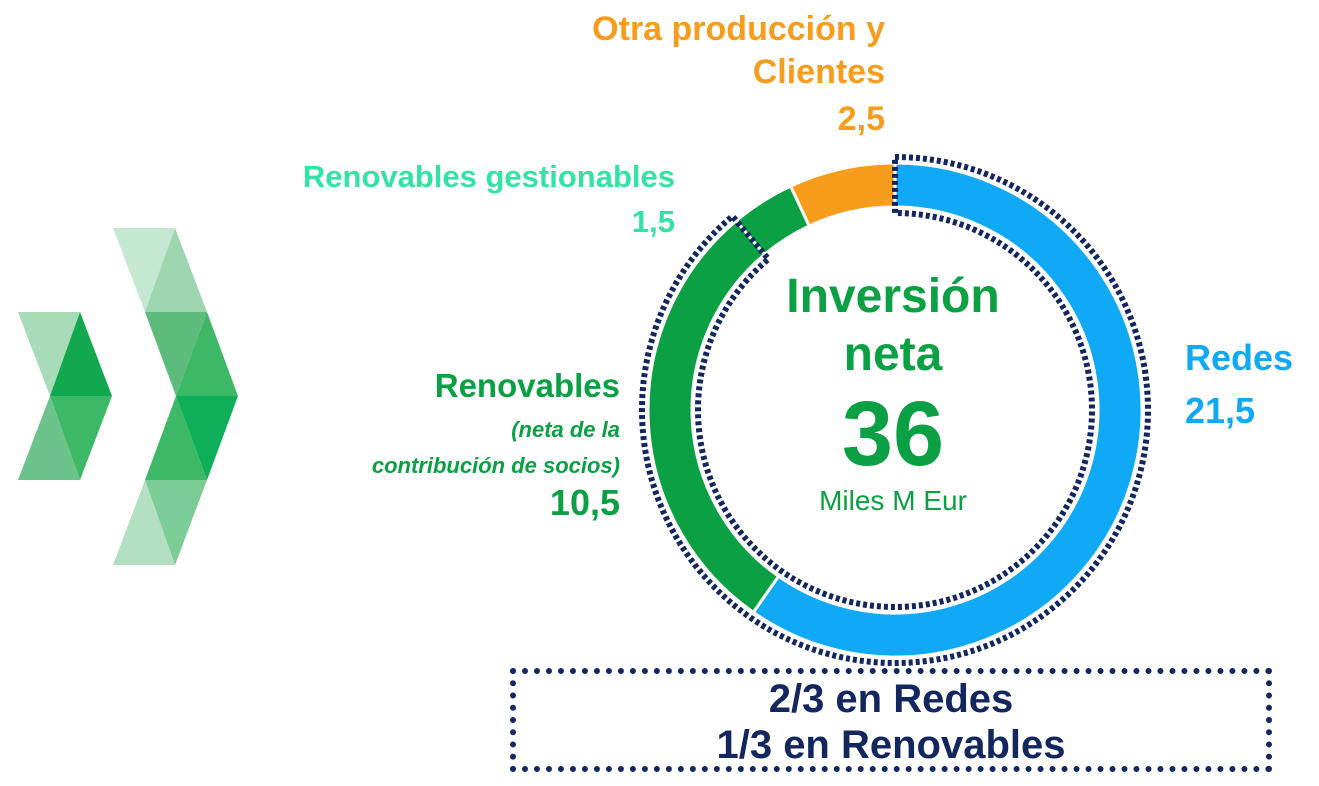  Describe the element at coordinates (893, 325) in the screenshot. I see `center-title: Inversión neta` at that location.